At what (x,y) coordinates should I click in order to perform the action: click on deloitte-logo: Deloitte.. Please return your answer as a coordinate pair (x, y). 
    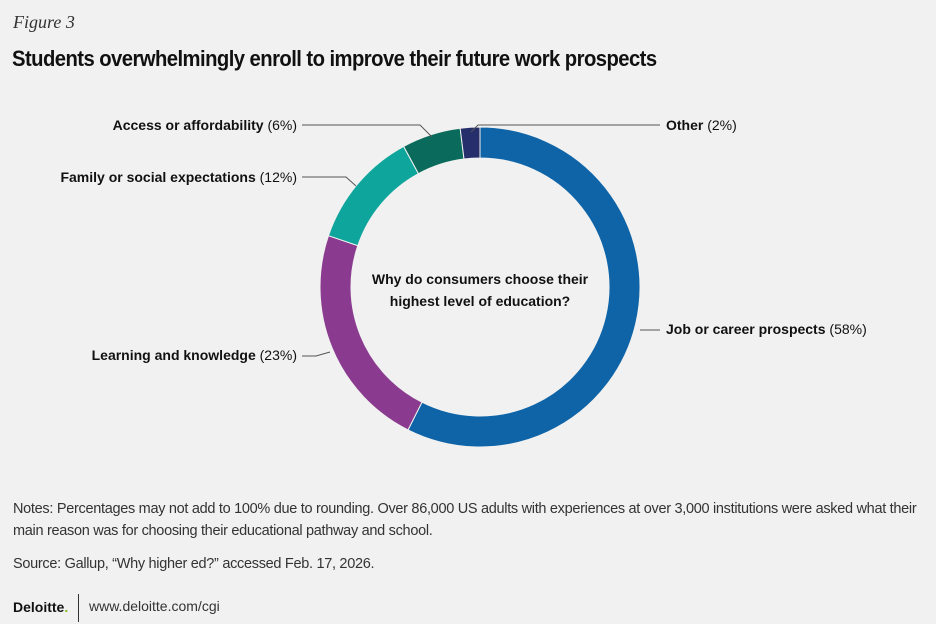
    Looking at the image, I should click on (40, 607).